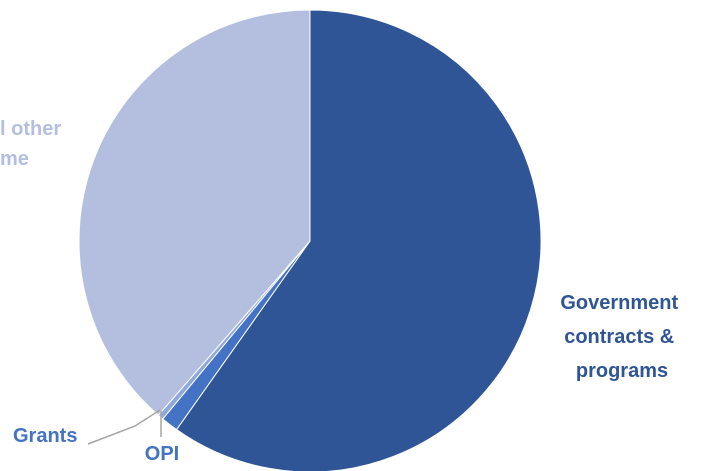 The image size is (711, 471). What do you see at coordinates (33, 144) in the screenshot?
I see `slice-label-other-income: l other me` at bounding box center [33, 144].